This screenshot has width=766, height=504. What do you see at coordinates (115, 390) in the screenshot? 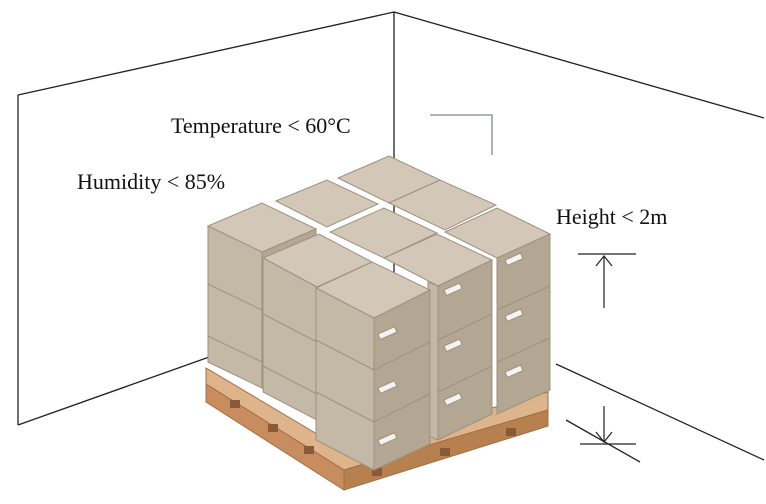
I see `left-wall-floor-edge` at bounding box center [115, 390].